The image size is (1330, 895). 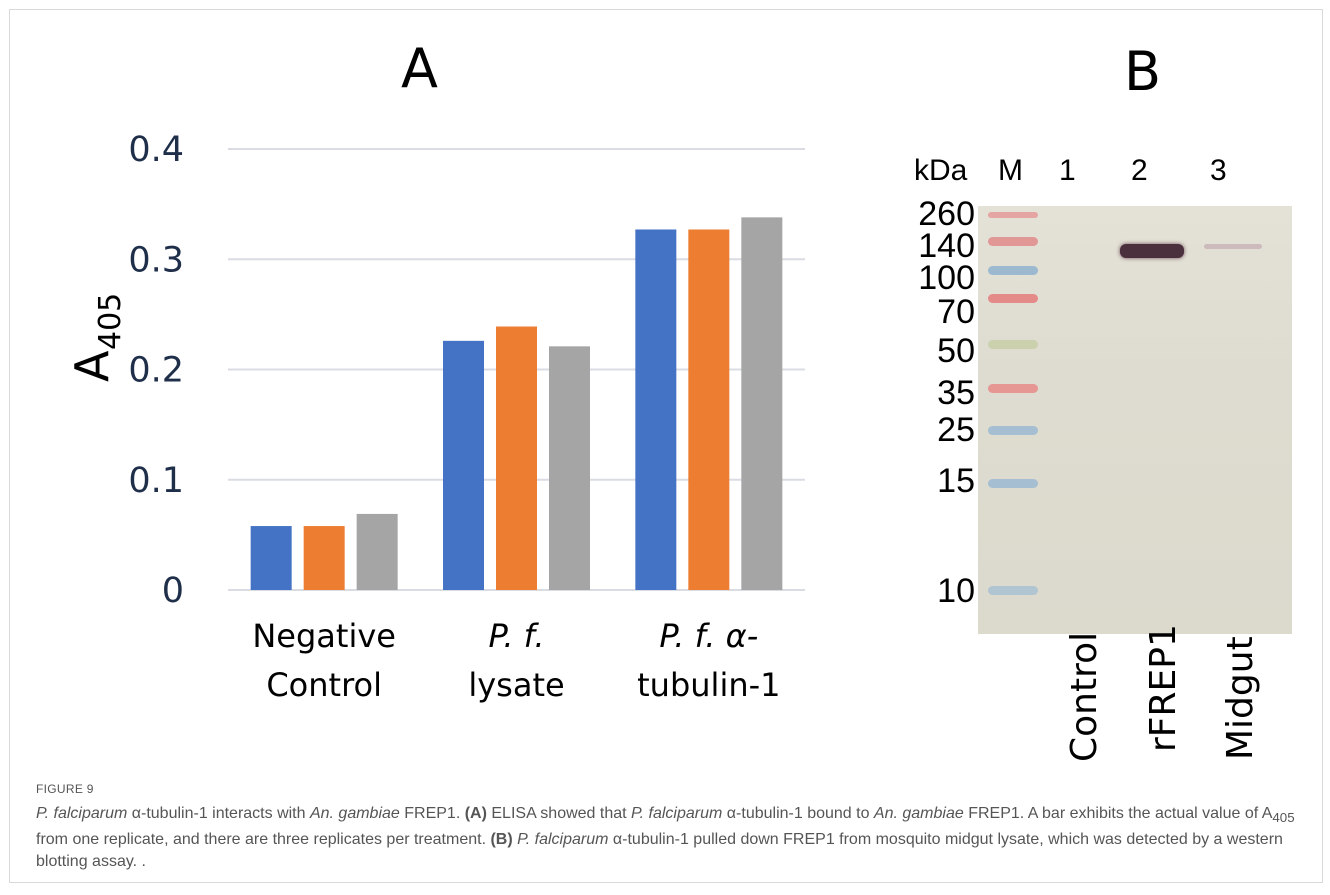 I want to click on marker-lane-label: M, so click(x=1010, y=170).